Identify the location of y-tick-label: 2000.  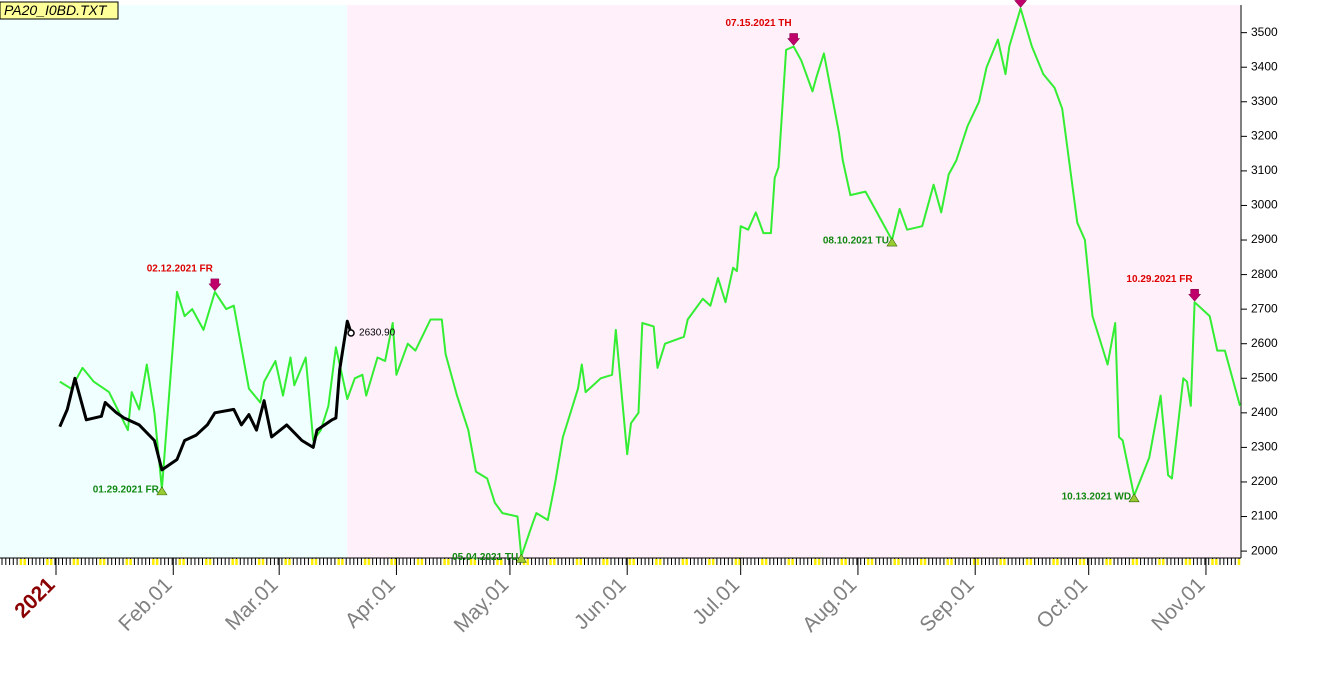
(1264, 550).